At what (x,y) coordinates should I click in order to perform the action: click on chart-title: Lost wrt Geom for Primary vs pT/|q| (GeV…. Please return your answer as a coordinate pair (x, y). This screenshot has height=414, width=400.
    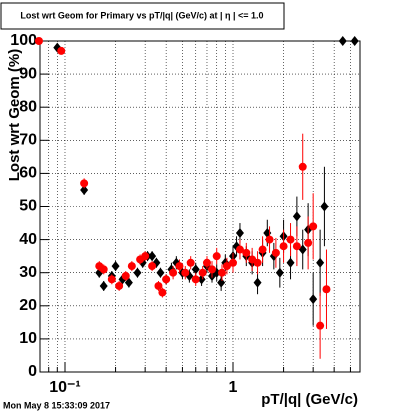
    Looking at the image, I should click on (141, 15).